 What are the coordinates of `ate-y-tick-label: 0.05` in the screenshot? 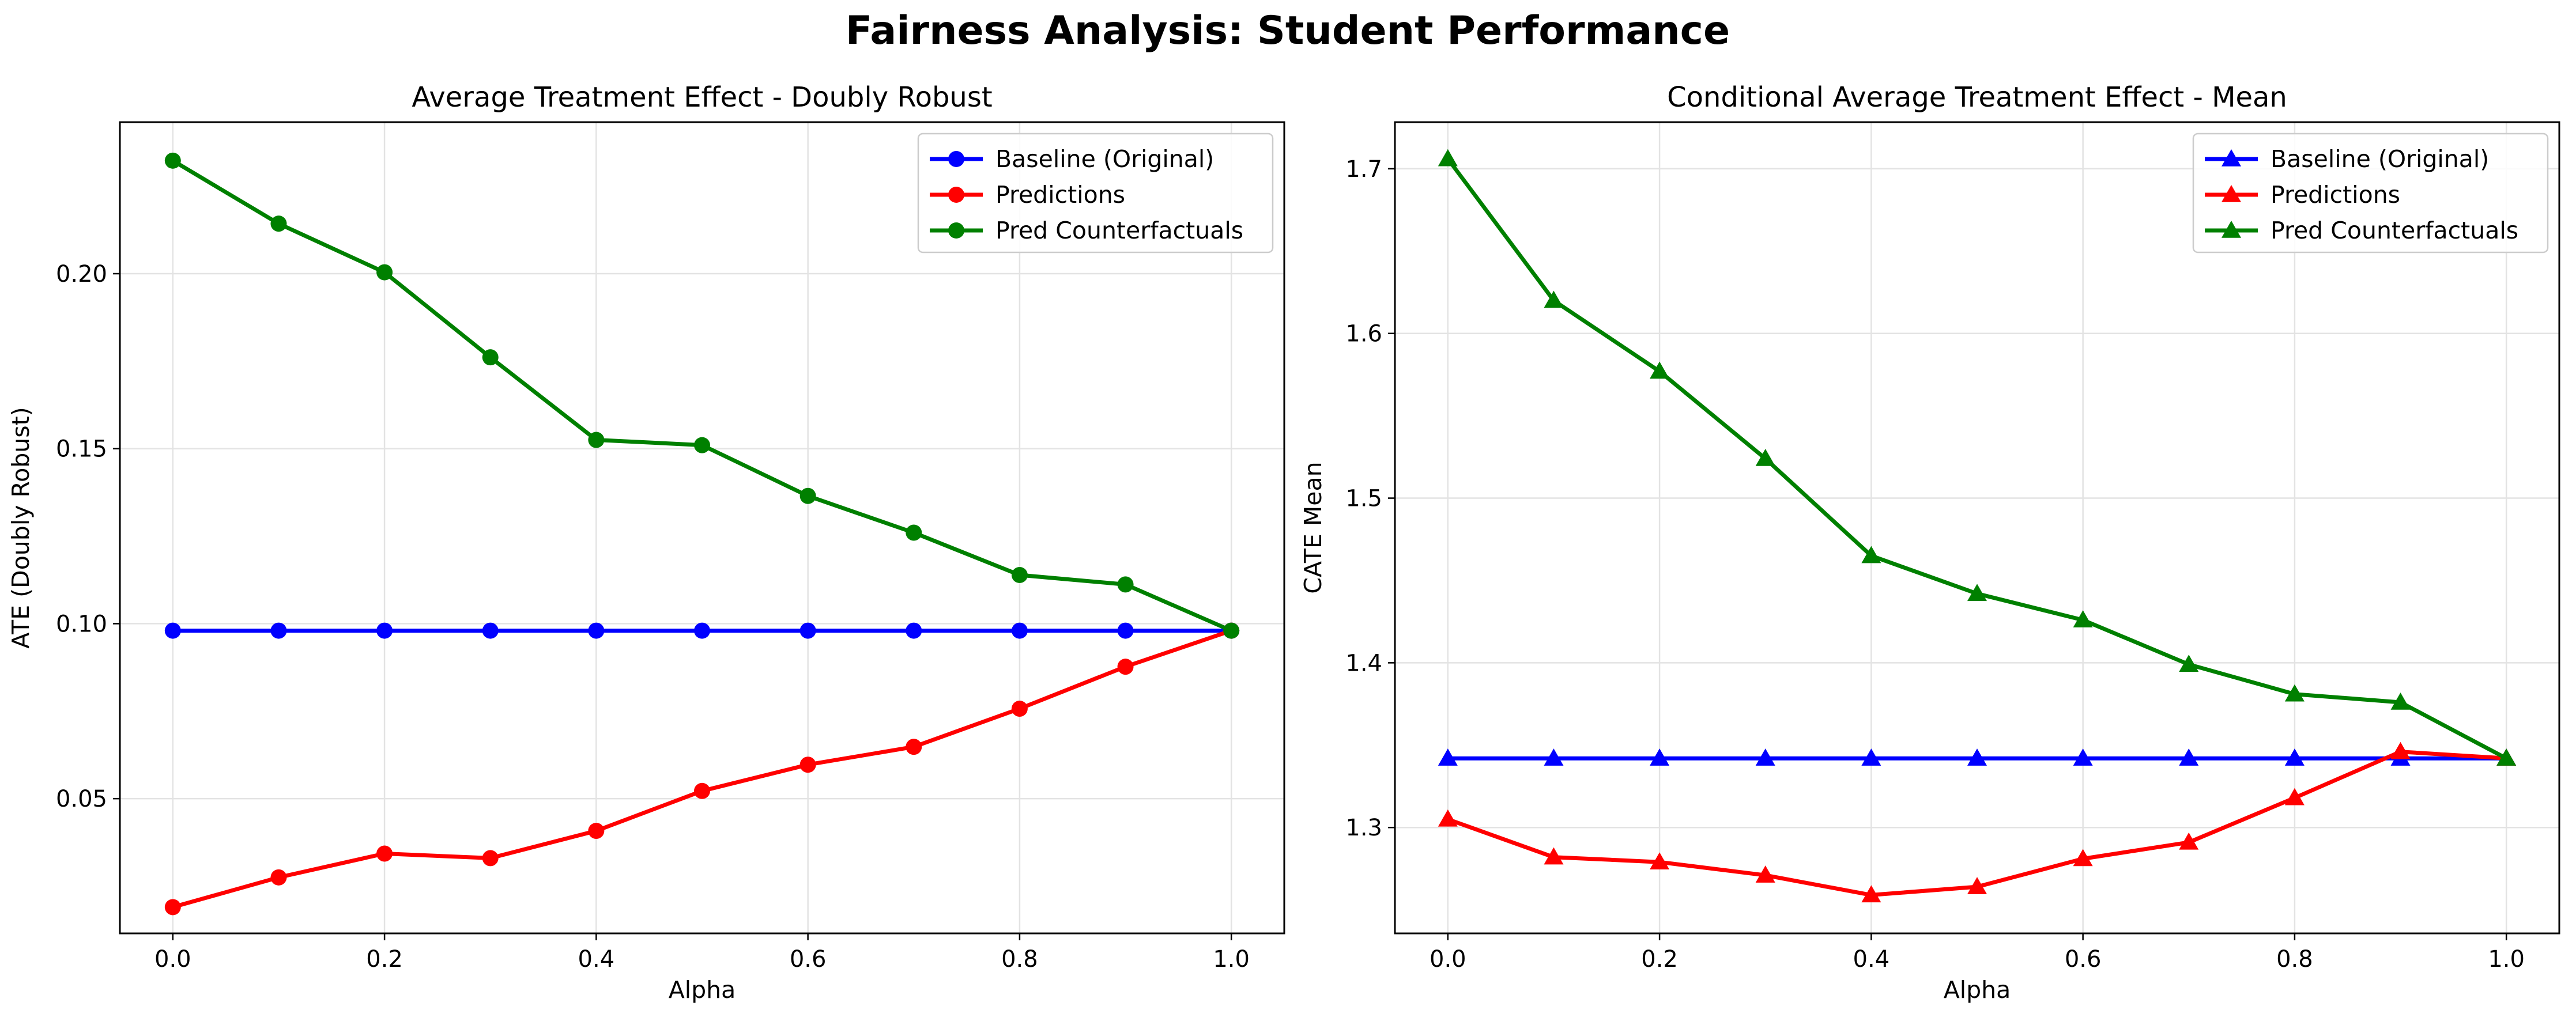 It's located at (81, 799).